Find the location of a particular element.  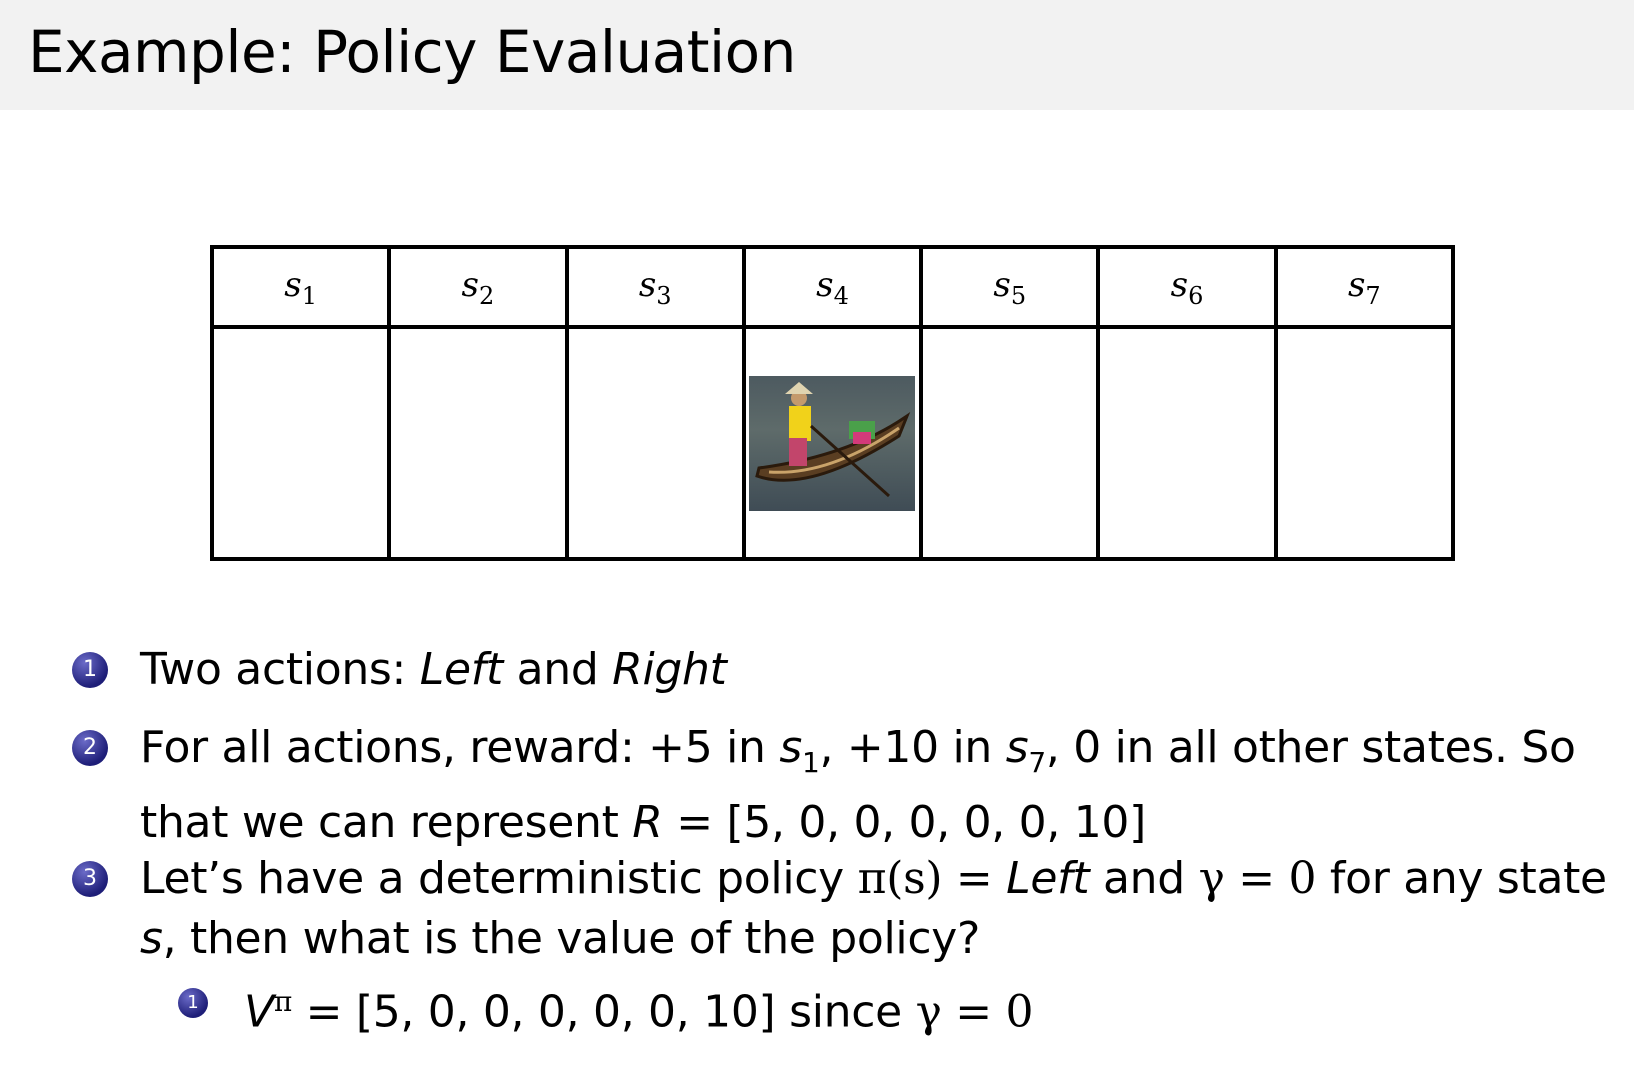

state-label-s4: s4 is located at coordinates (832, 287).